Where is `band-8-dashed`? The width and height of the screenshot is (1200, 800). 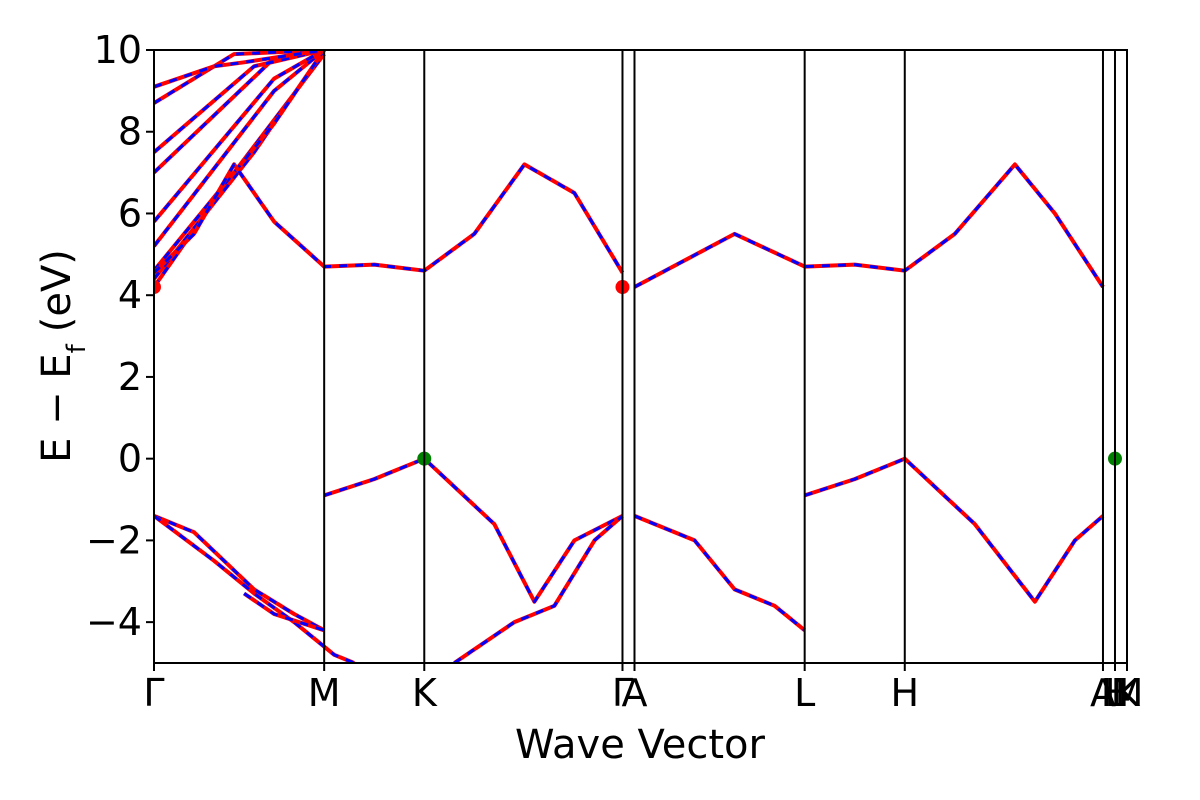
band-8-dashed is located at coordinates (239, 69).